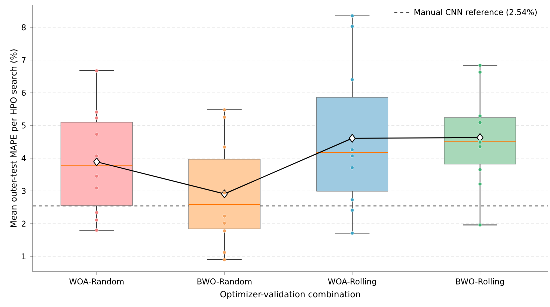 Image resolution: width=550 pixels, height=307 pixels. What do you see at coordinates (14, 139) in the screenshot?
I see `y-axis-title: Mean outer-test MAPE per HPO search (%)` at bounding box center [14, 139].